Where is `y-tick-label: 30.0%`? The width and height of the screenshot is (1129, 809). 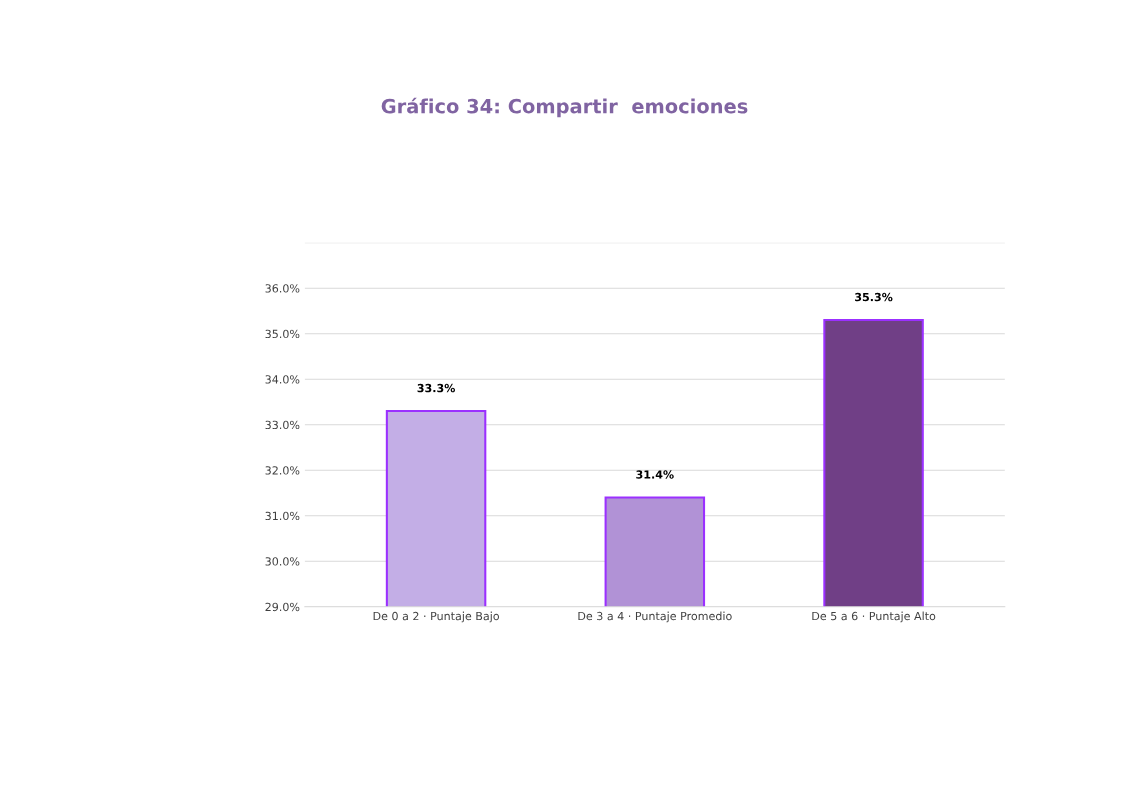
y-tick-label: 30.0% is located at coordinates (282, 561).